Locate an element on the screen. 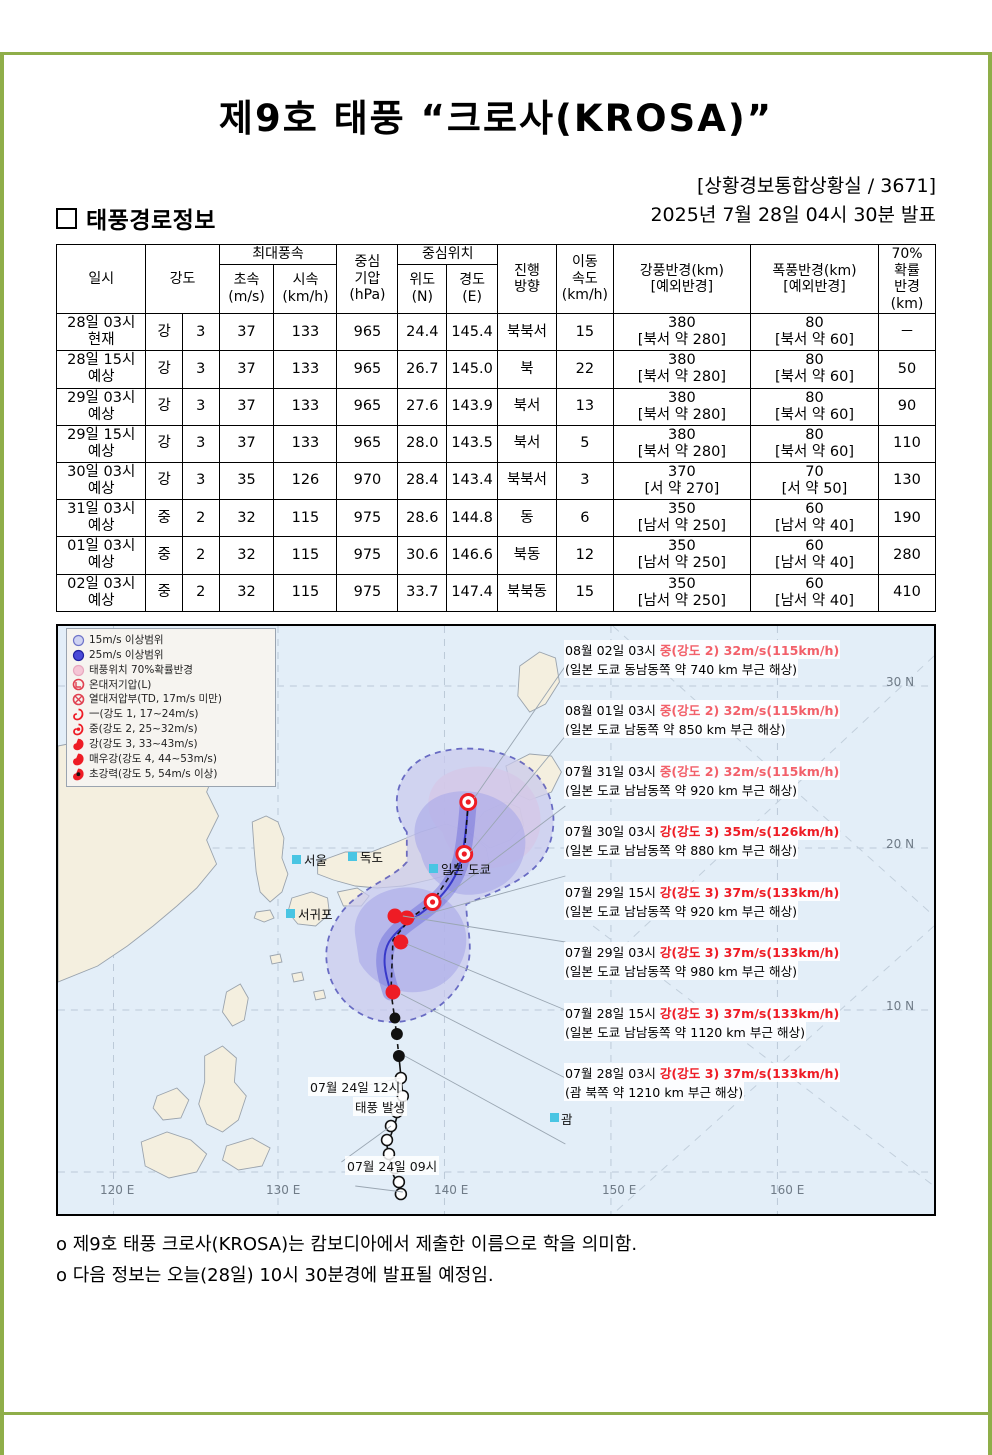  legend-item-9: 초강력(강도 5, 54m/s 이상) is located at coordinates (171, 774).